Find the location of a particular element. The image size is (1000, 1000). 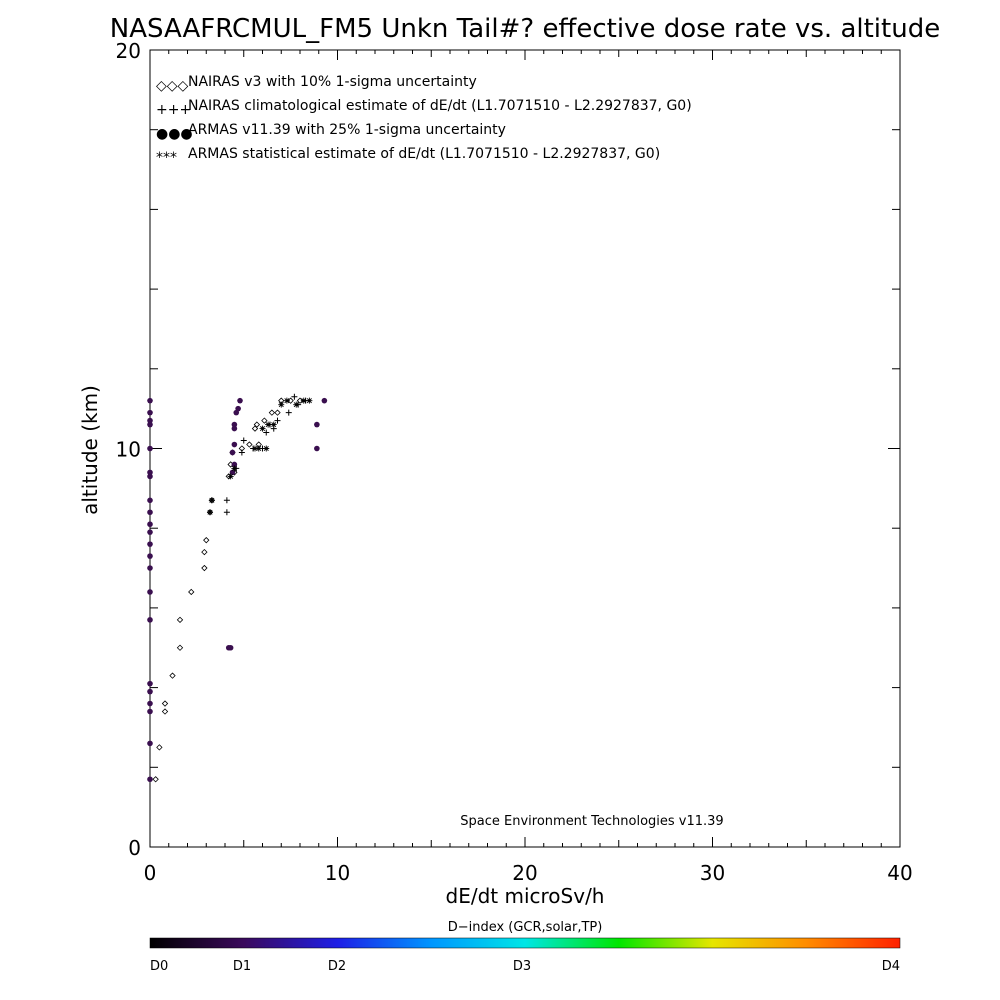

colorbar-label: D4 is located at coordinates (891, 966).